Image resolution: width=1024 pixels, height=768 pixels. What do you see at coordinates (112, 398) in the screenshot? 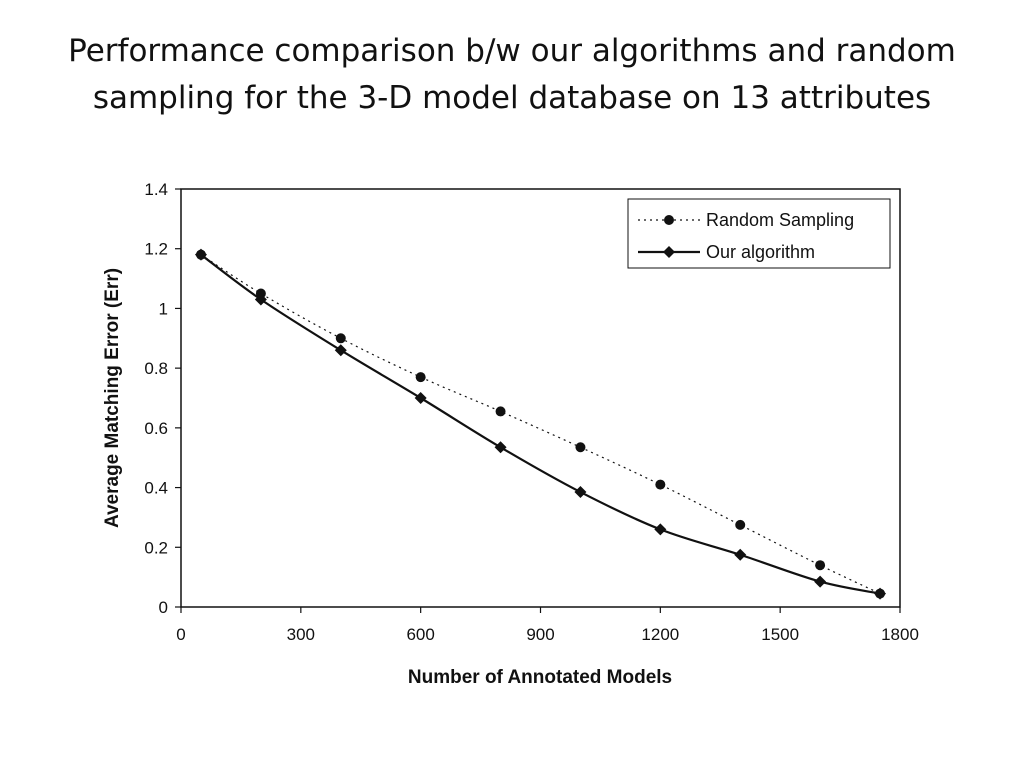
I see `y-axis-title: Average Matching Error (Err)` at bounding box center [112, 398].